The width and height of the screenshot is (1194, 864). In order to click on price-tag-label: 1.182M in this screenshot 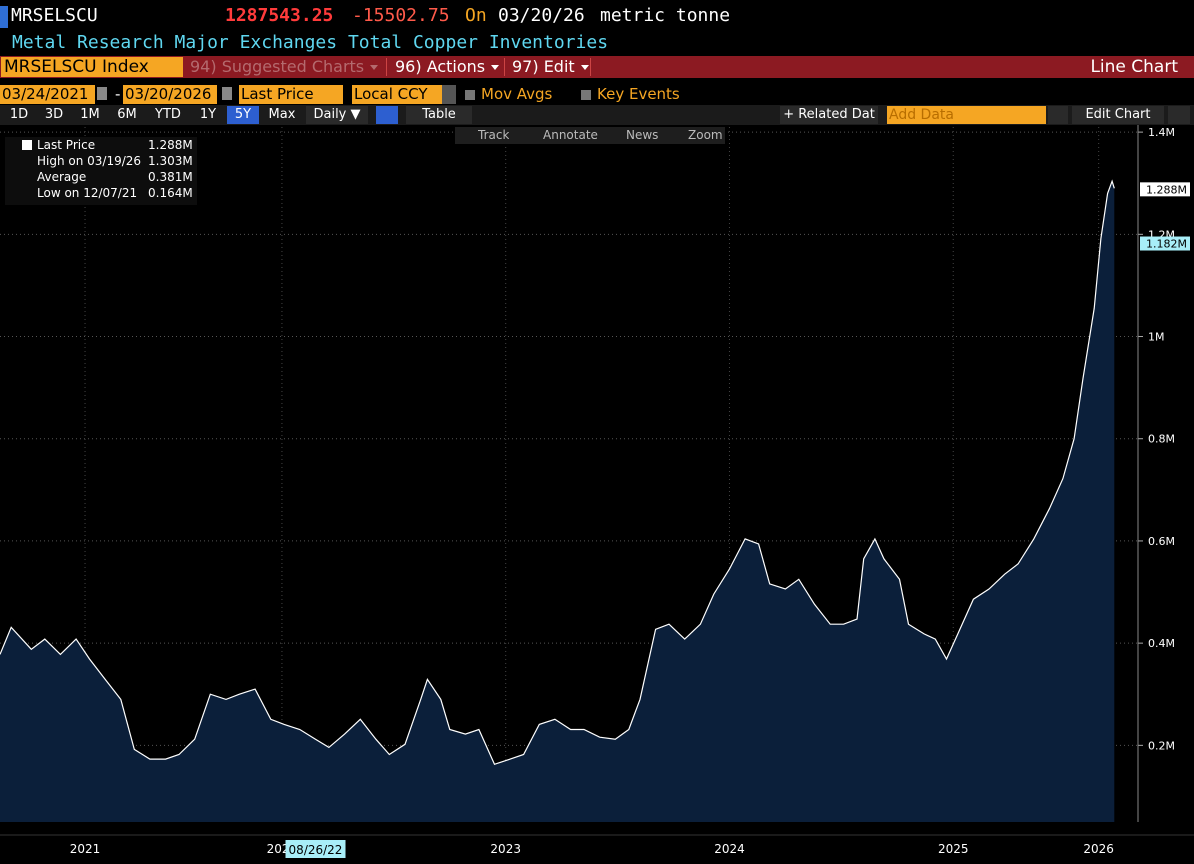, I will do `click(1166, 244)`.